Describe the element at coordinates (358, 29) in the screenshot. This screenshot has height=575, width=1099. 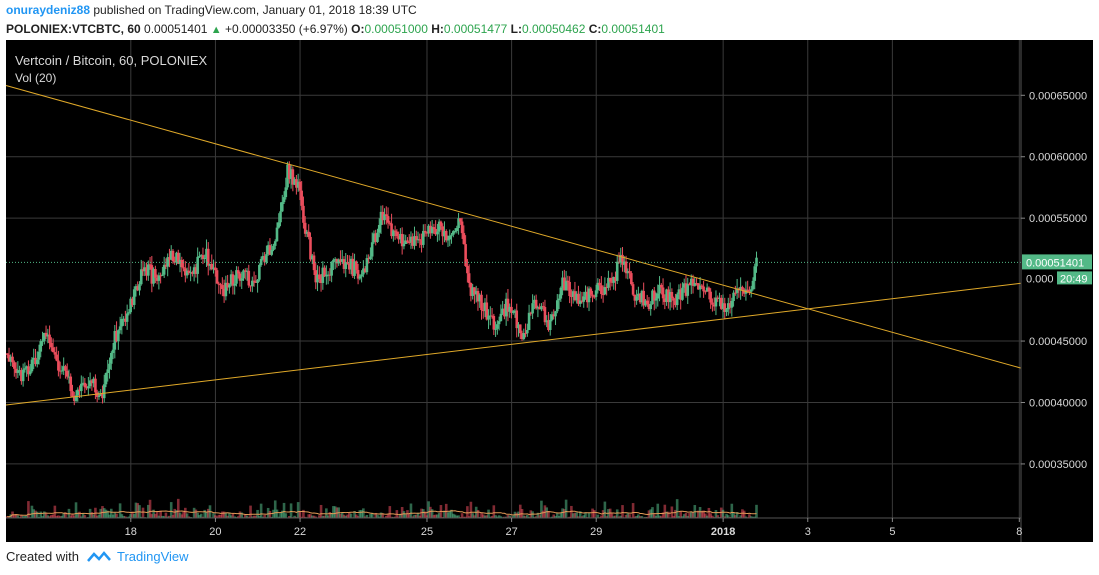
I see `open-label: O:` at that location.